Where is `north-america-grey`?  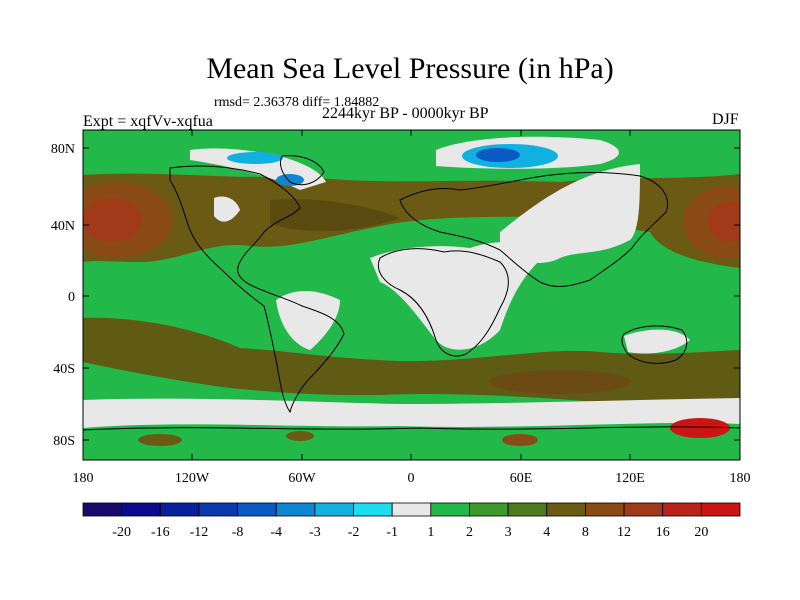
north-america-grey is located at coordinates (227, 209).